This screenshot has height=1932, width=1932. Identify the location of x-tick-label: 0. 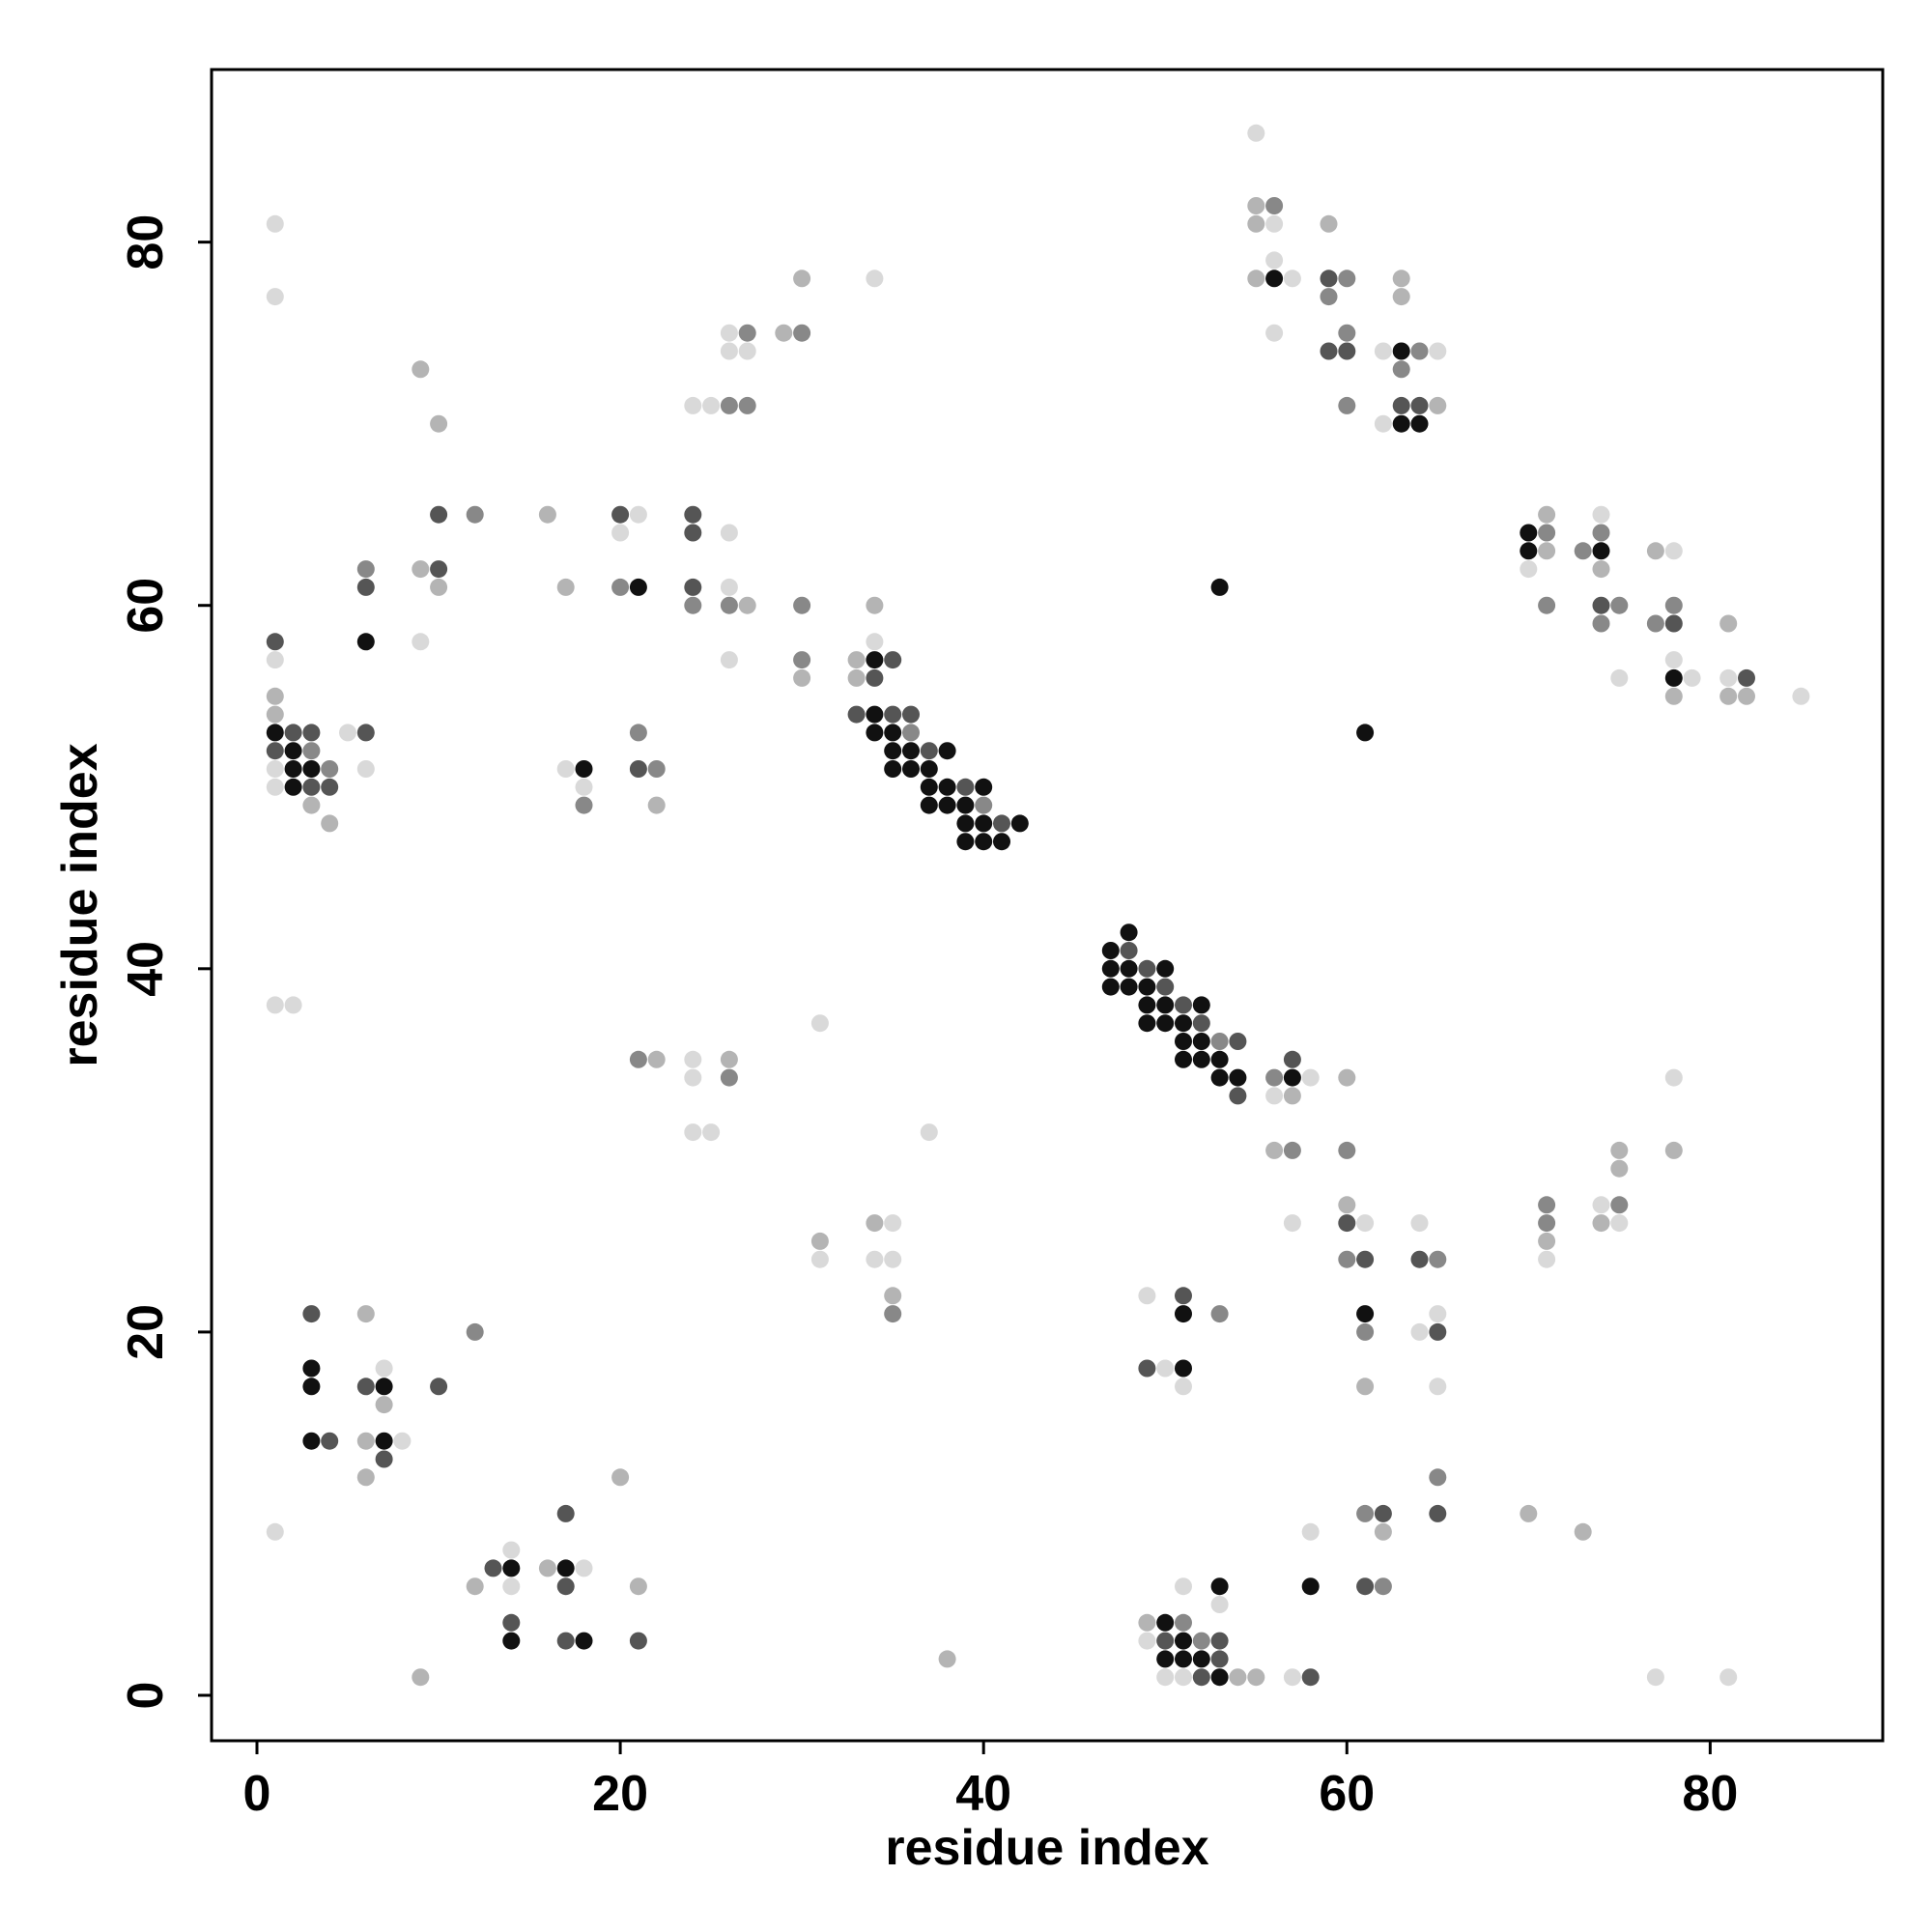
(257, 1794).